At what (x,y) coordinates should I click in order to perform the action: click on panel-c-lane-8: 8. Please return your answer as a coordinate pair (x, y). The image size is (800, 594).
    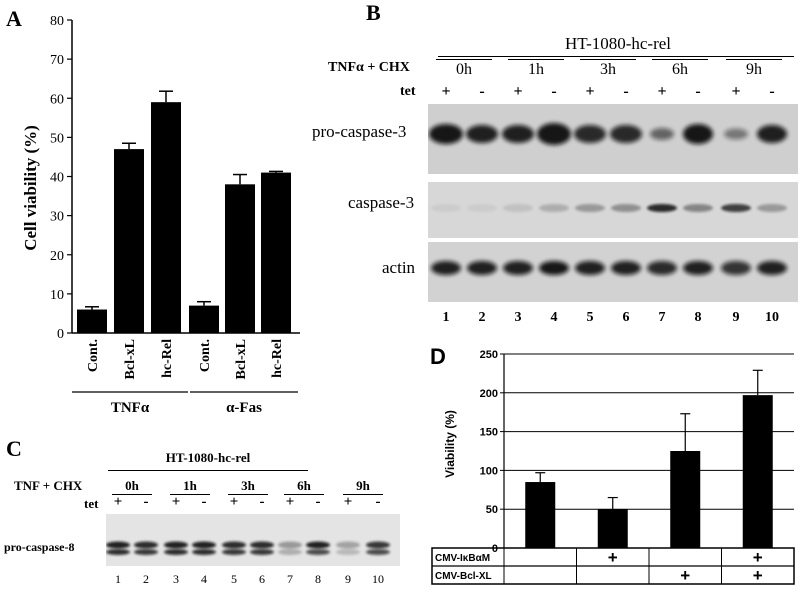
    Looking at the image, I should click on (318, 579).